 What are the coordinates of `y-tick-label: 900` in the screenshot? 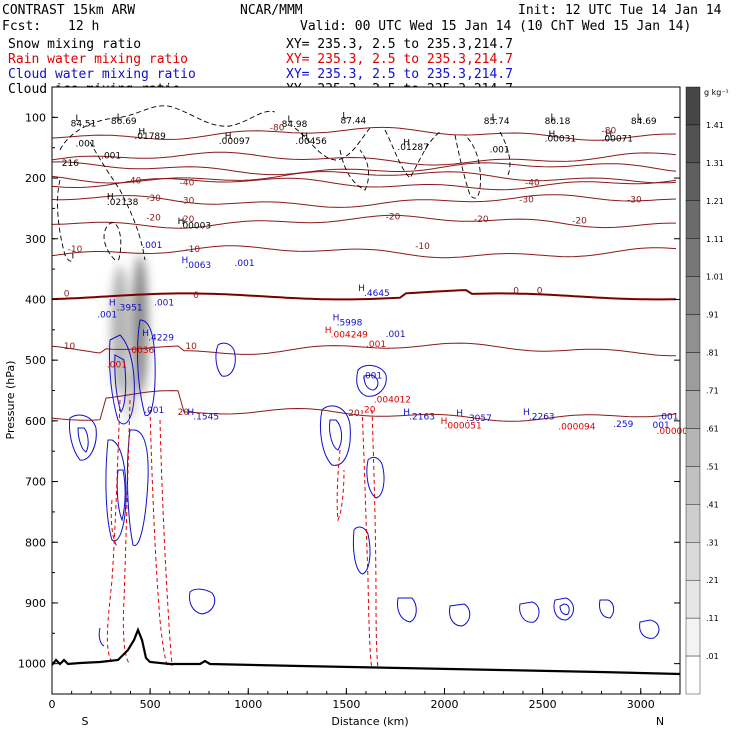 It's located at (35, 603).